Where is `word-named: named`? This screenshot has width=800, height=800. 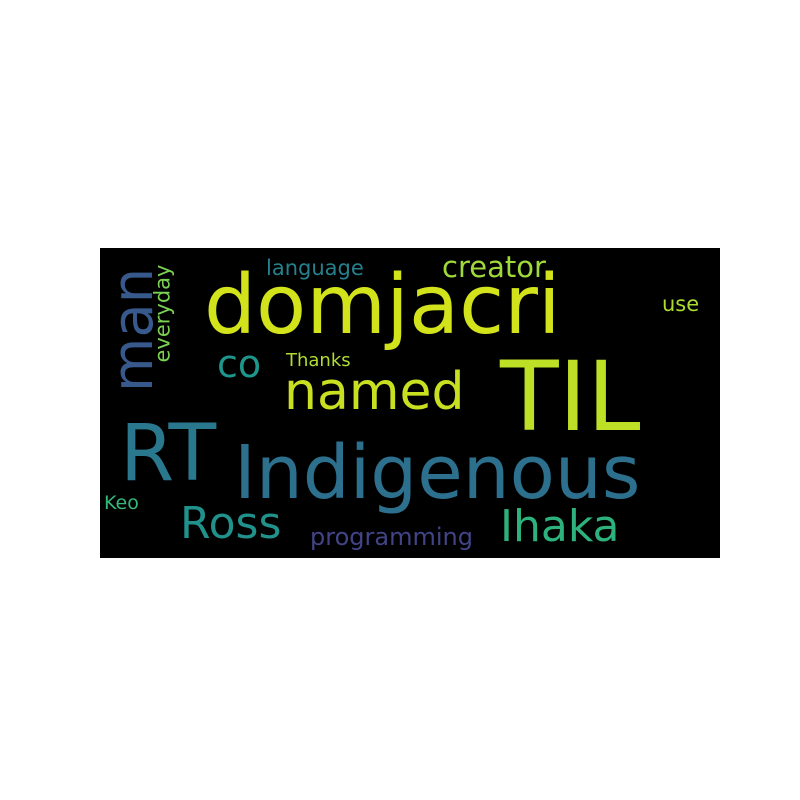 word-named: named is located at coordinates (374, 392).